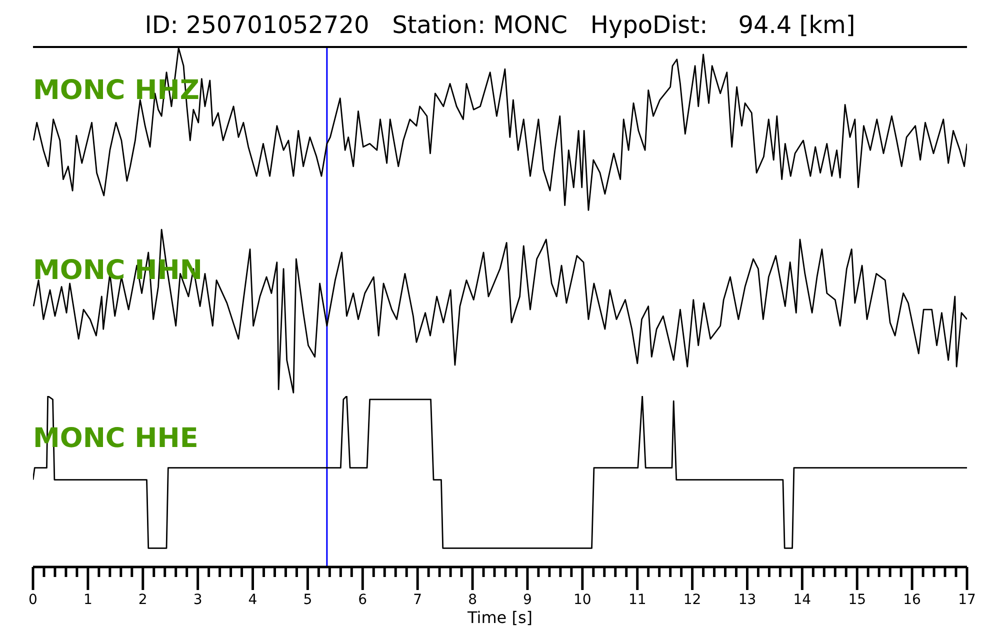 This screenshot has height=640, width=1000. What do you see at coordinates (692, 600) in the screenshot?
I see `x-tick-label: 12` at bounding box center [692, 600].